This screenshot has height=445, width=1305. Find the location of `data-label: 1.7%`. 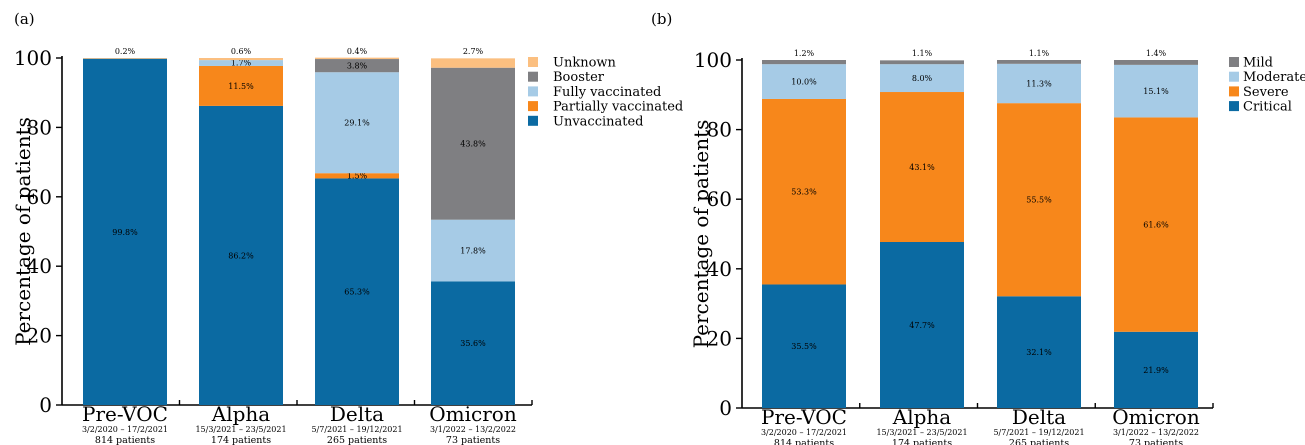

data-label: 1.7% is located at coordinates (241, 63).